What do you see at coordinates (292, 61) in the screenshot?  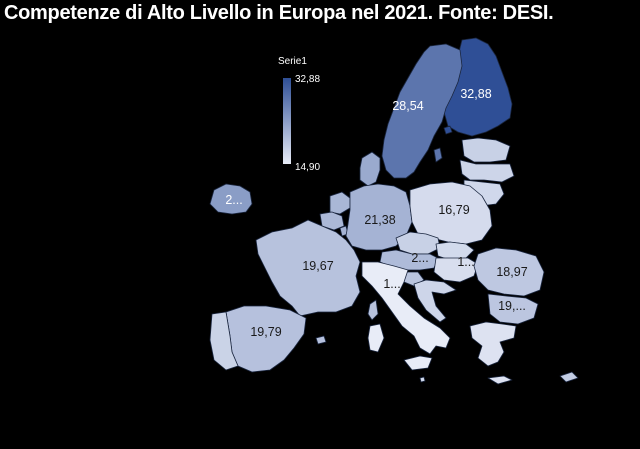 I see `legend-series-name: Serie1` at bounding box center [292, 61].